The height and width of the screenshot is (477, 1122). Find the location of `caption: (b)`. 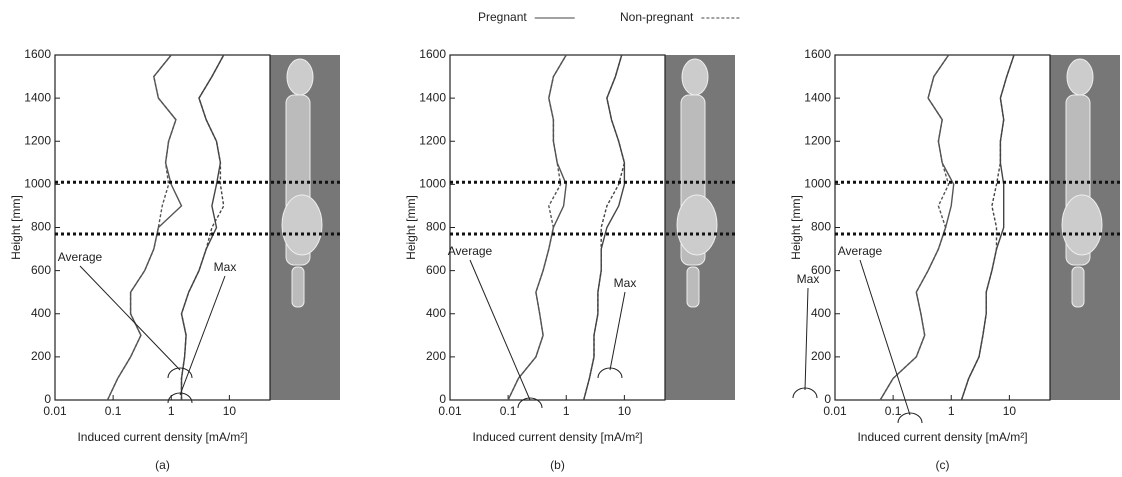

caption: (b) is located at coordinates (557, 465).